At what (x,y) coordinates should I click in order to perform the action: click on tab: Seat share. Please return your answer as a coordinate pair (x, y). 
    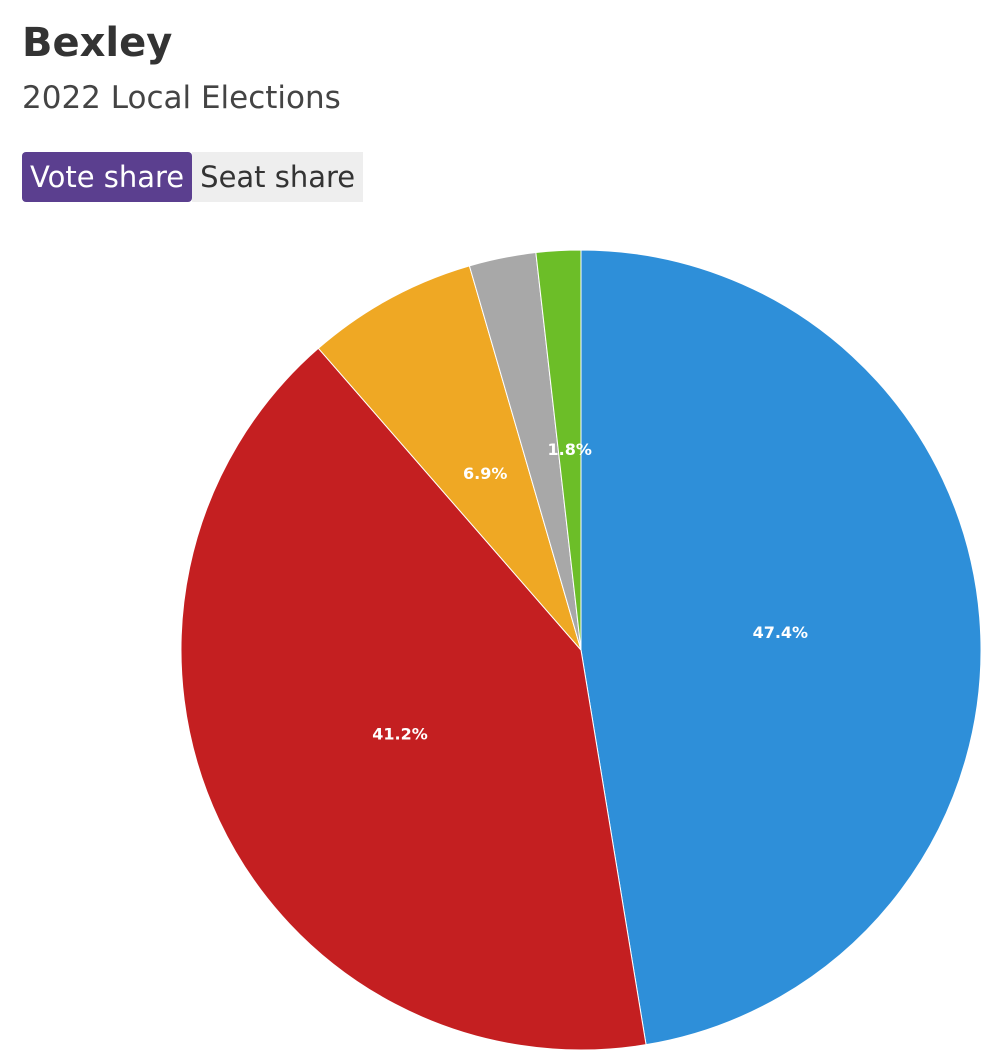
    Looking at the image, I should click on (278, 177).